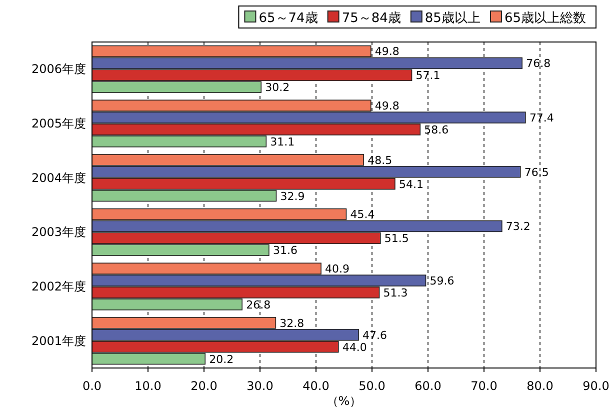 The width and height of the screenshot is (615, 409). I want to click on data-label: 31.1, so click(282, 141).